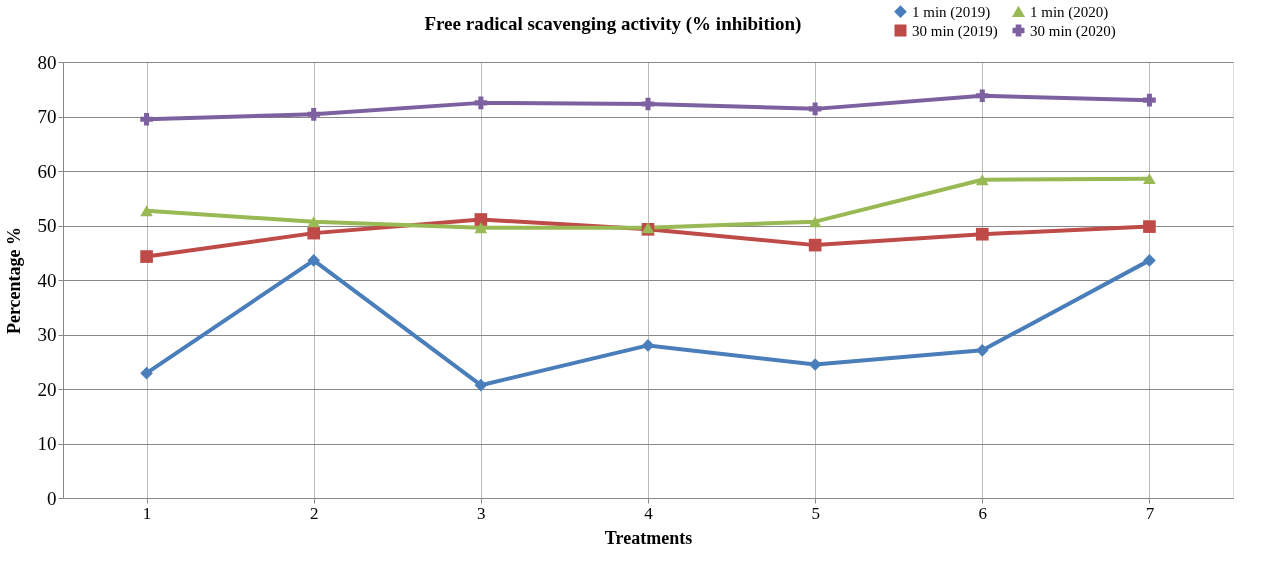 The width and height of the screenshot is (1285, 584). I want to click on legend-label: 30 min (2020), so click(1073, 31).